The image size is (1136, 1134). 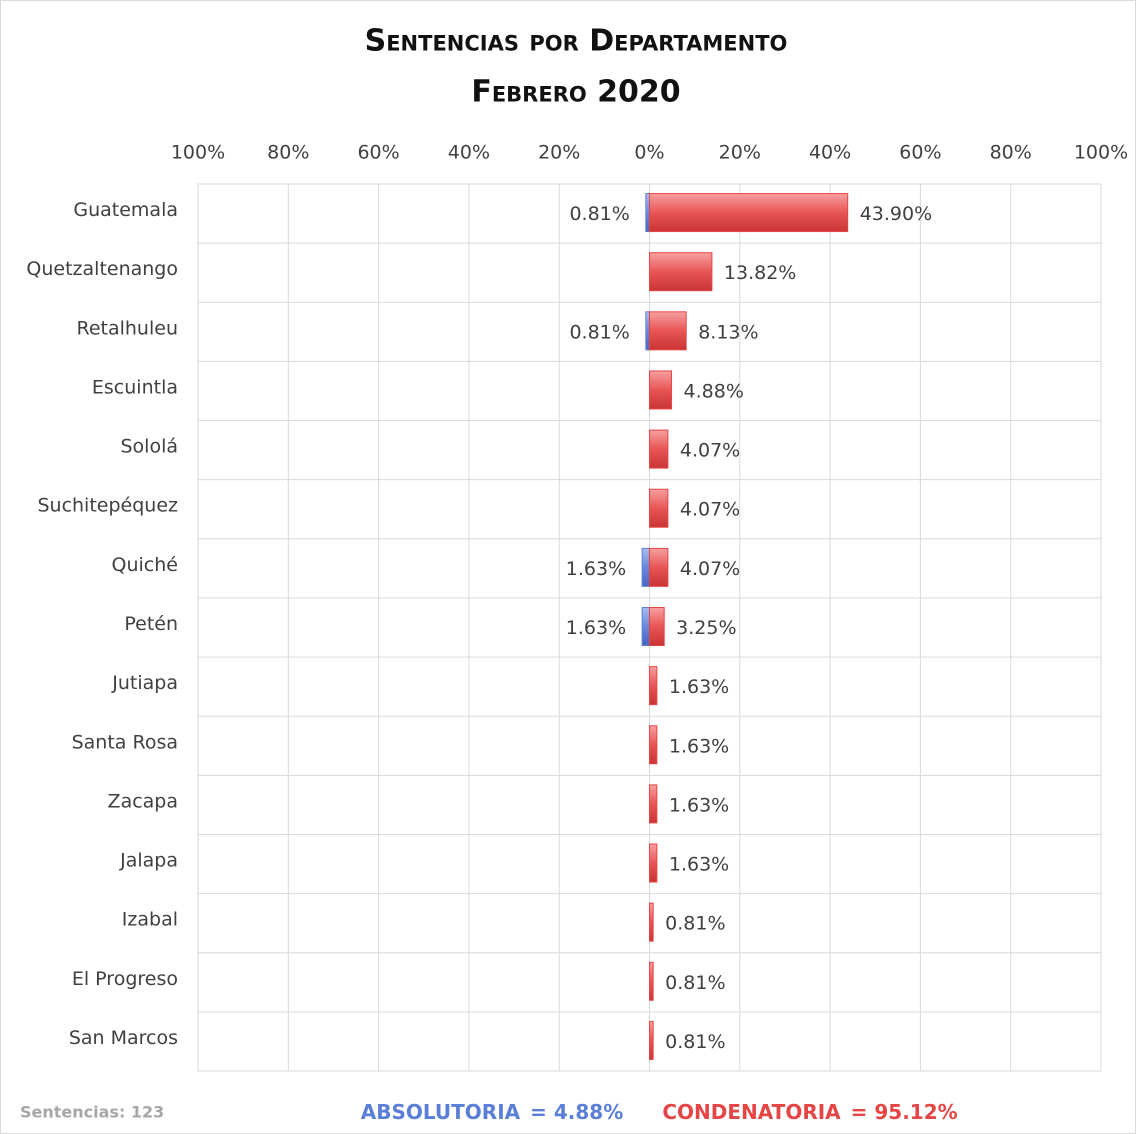 What do you see at coordinates (706, 628) in the screenshot?
I see `value-label: 3.25%` at bounding box center [706, 628].